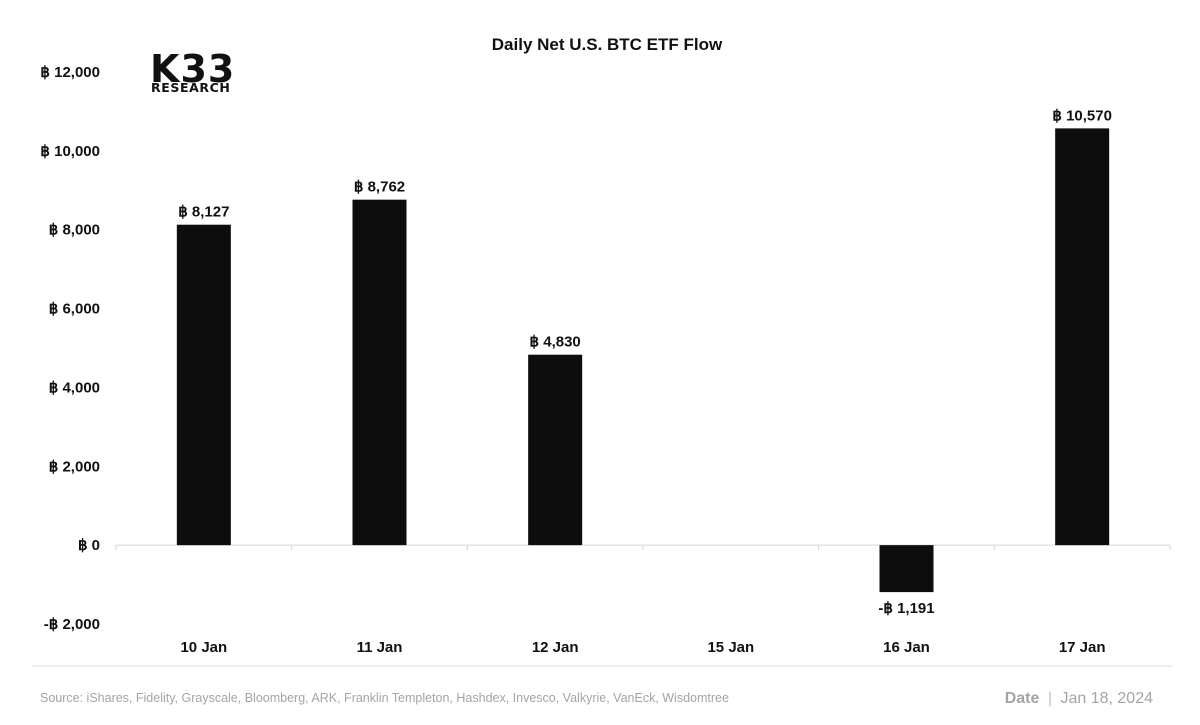 The image size is (1200, 725). What do you see at coordinates (1022, 698) in the screenshot?
I see `footer-date-label: Date` at bounding box center [1022, 698].